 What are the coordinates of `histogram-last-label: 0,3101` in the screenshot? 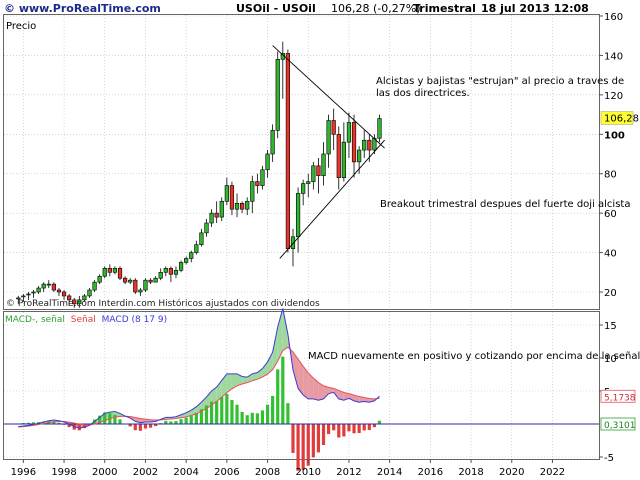 It's located at (620, 426).